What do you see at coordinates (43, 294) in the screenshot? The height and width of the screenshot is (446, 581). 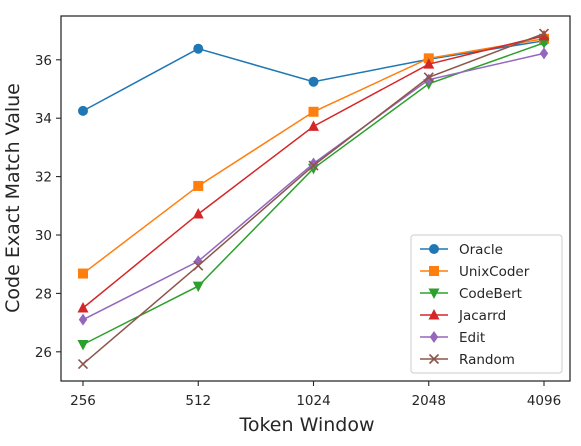 I see `y-tick-label: 28` at bounding box center [43, 294].